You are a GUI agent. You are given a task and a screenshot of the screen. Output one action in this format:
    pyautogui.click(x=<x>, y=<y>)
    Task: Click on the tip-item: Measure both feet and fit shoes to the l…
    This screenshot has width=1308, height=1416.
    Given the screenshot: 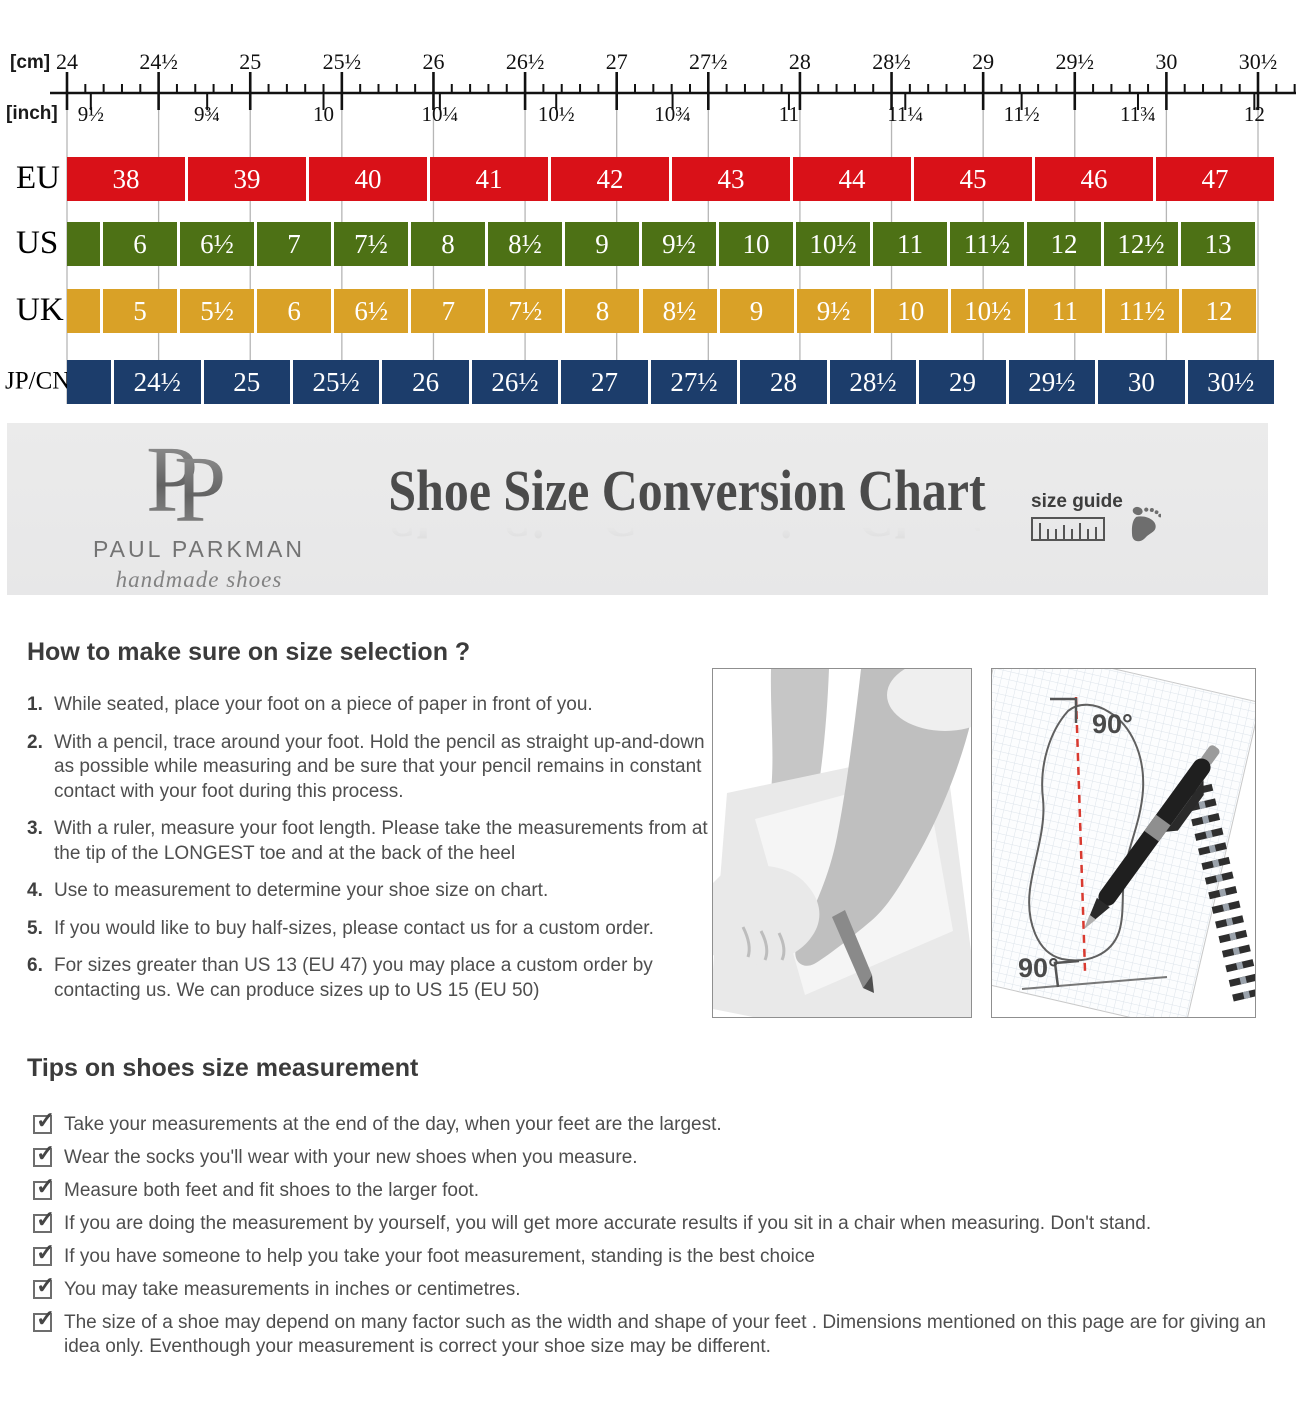 What is the action you would take?
    pyautogui.click(x=658, y=1188)
    